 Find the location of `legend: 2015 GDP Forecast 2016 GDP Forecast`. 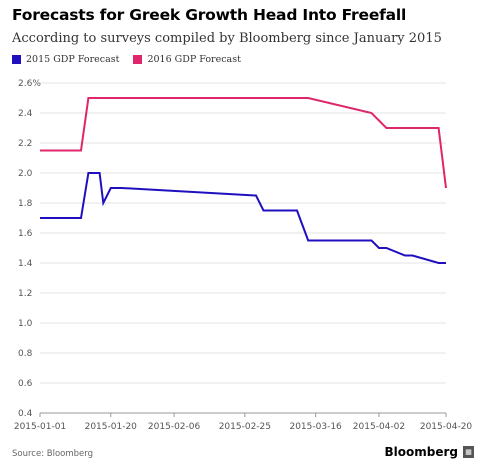

legend: 2015 GDP Forecast 2016 GDP Forecast is located at coordinates (126, 59).